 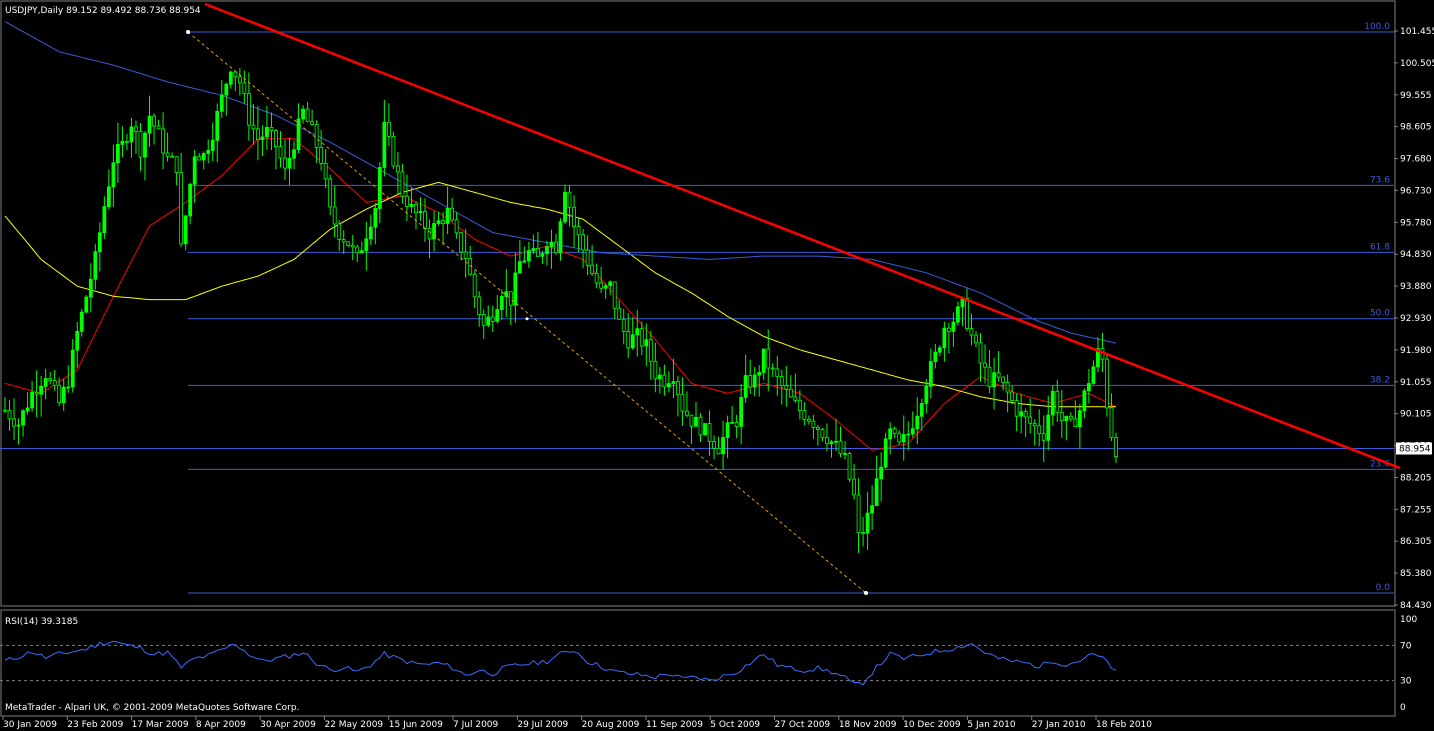 What do you see at coordinates (1380, 247) in the screenshot?
I see `fib-level-label: 61.8` at bounding box center [1380, 247].